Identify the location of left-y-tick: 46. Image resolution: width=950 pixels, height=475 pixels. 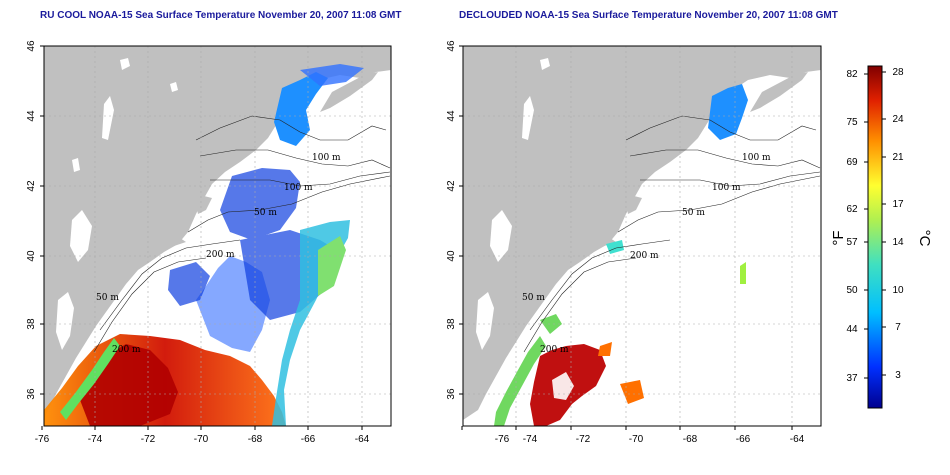
(31, 46).